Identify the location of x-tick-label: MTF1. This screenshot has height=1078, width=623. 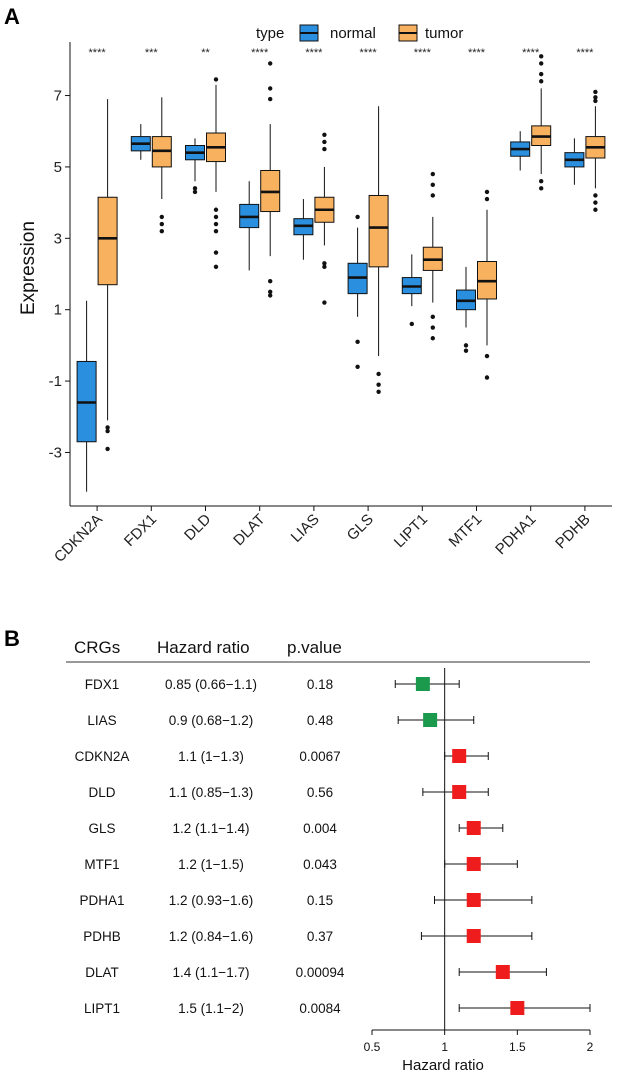
(466, 531).